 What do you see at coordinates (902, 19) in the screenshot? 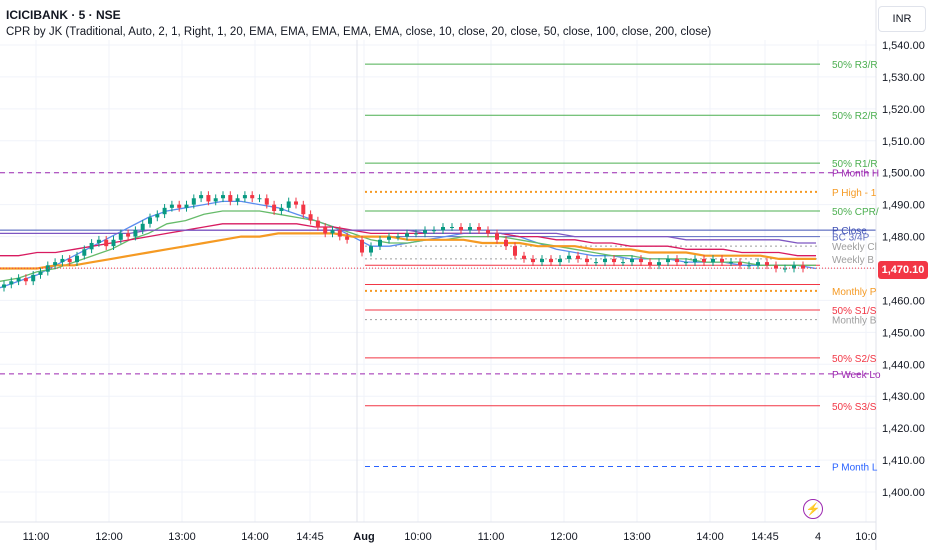
I see `currency-button: INR` at bounding box center [902, 19].